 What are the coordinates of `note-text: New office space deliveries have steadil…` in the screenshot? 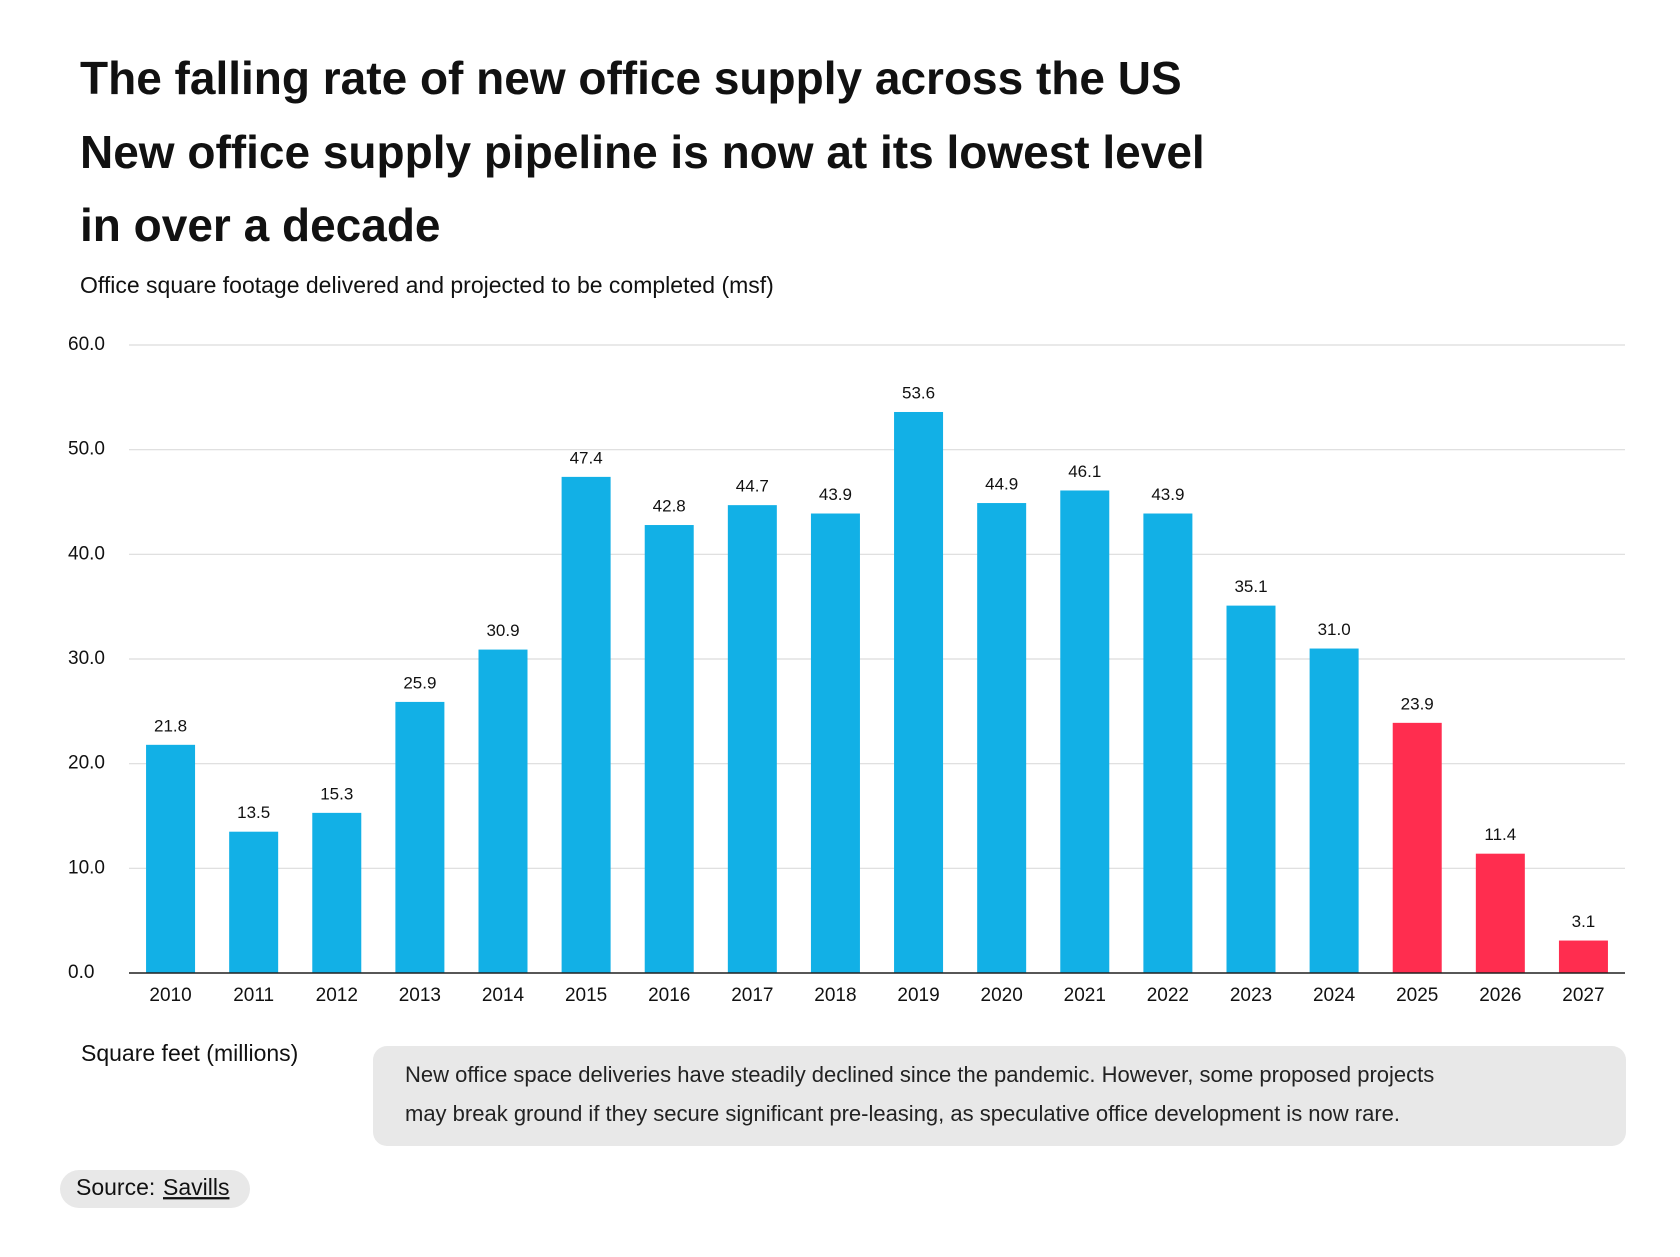 It's located at (919, 1074).